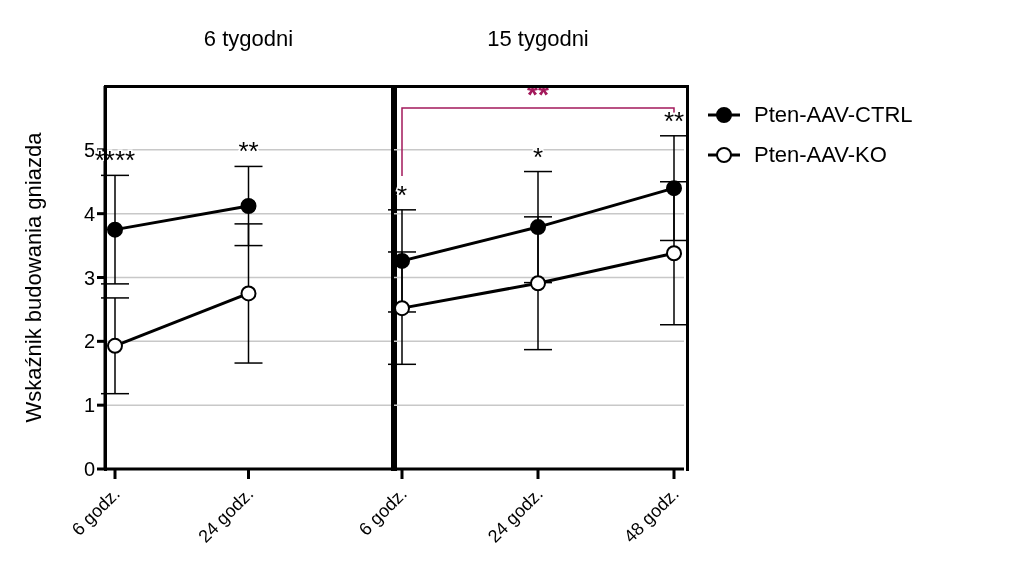 Image resolution: width=1030 pixels, height=588 pixels. What do you see at coordinates (89, 405) in the screenshot?
I see `y-tick-label: 1` at bounding box center [89, 405].